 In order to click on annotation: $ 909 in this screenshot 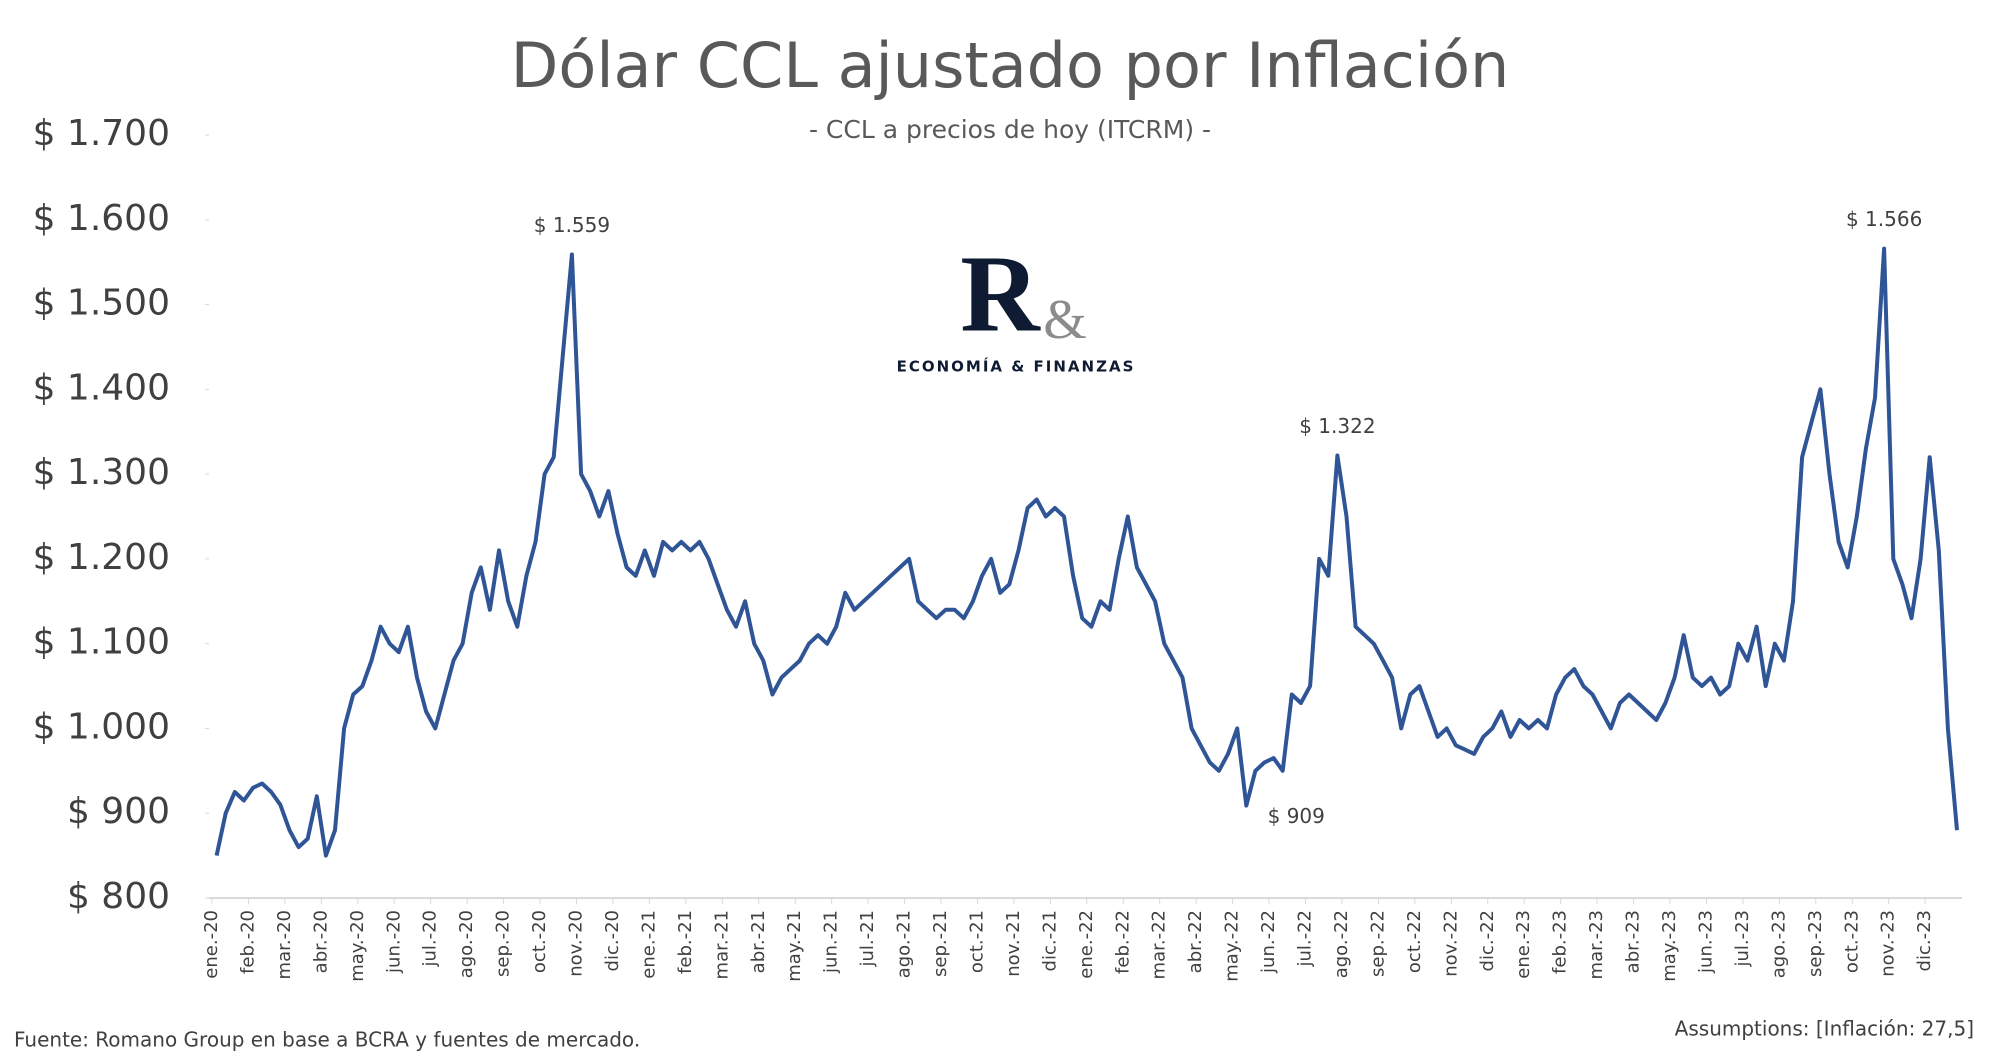, I will do `click(1296, 816)`.